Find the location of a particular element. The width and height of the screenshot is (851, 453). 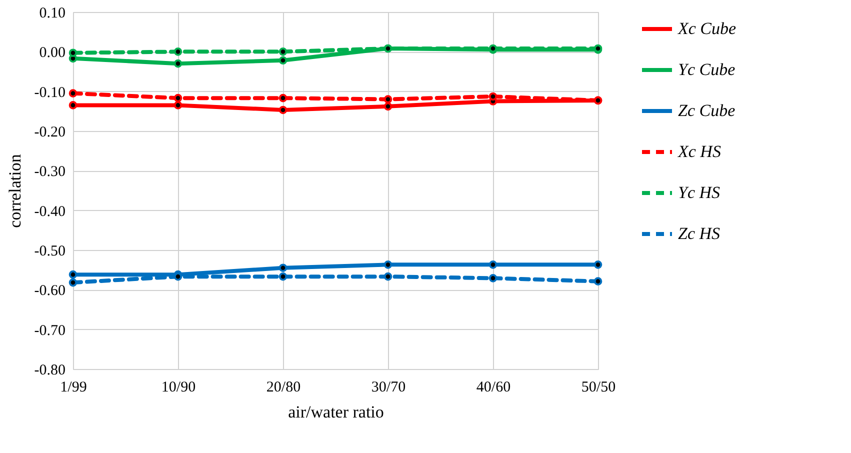

x-tick-label: 20/80 is located at coordinates (283, 388).